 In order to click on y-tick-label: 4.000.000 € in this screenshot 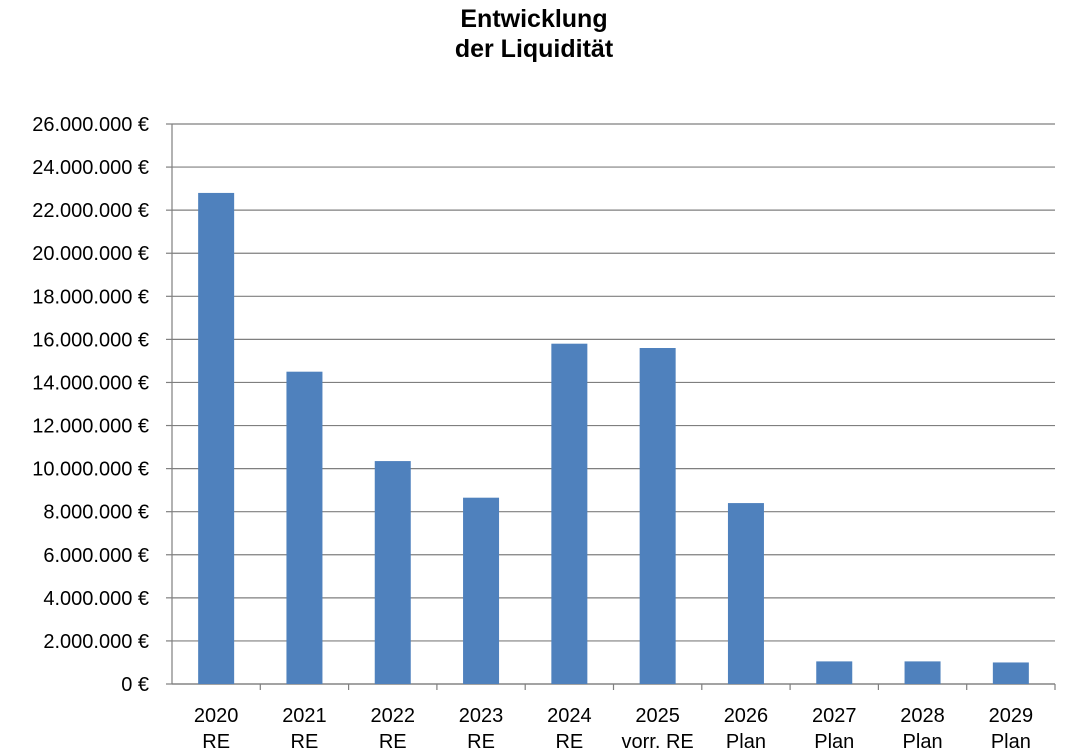, I will do `click(96, 599)`.